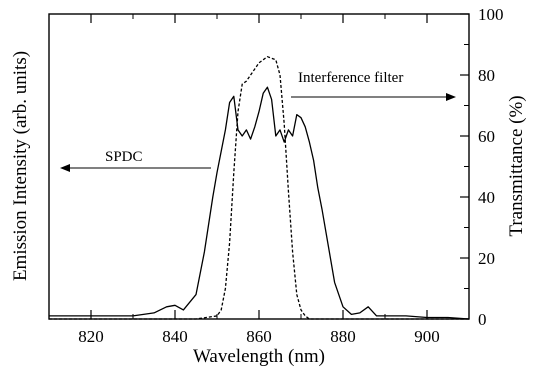 The image size is (537, 370). What do you see at coordinates (175, 336) in the screenshot?
I see `x-tick-label: 840` at bounding box center [175, 336].